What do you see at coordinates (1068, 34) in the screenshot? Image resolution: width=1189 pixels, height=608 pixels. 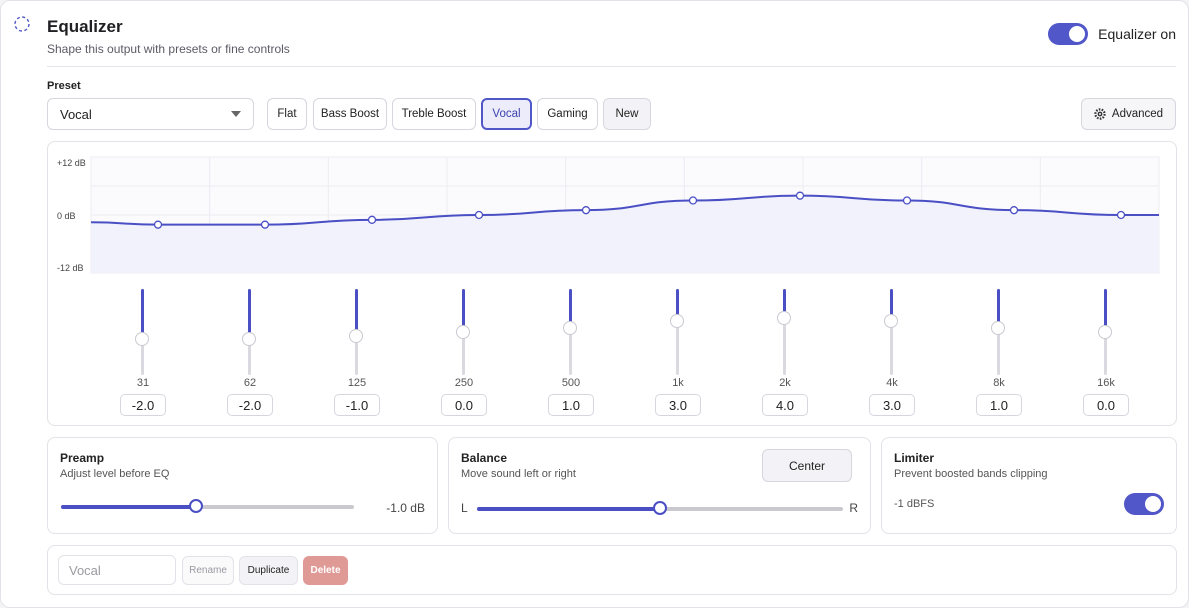 I see `equalizer-toggle` at bounding box center [1068, 34].